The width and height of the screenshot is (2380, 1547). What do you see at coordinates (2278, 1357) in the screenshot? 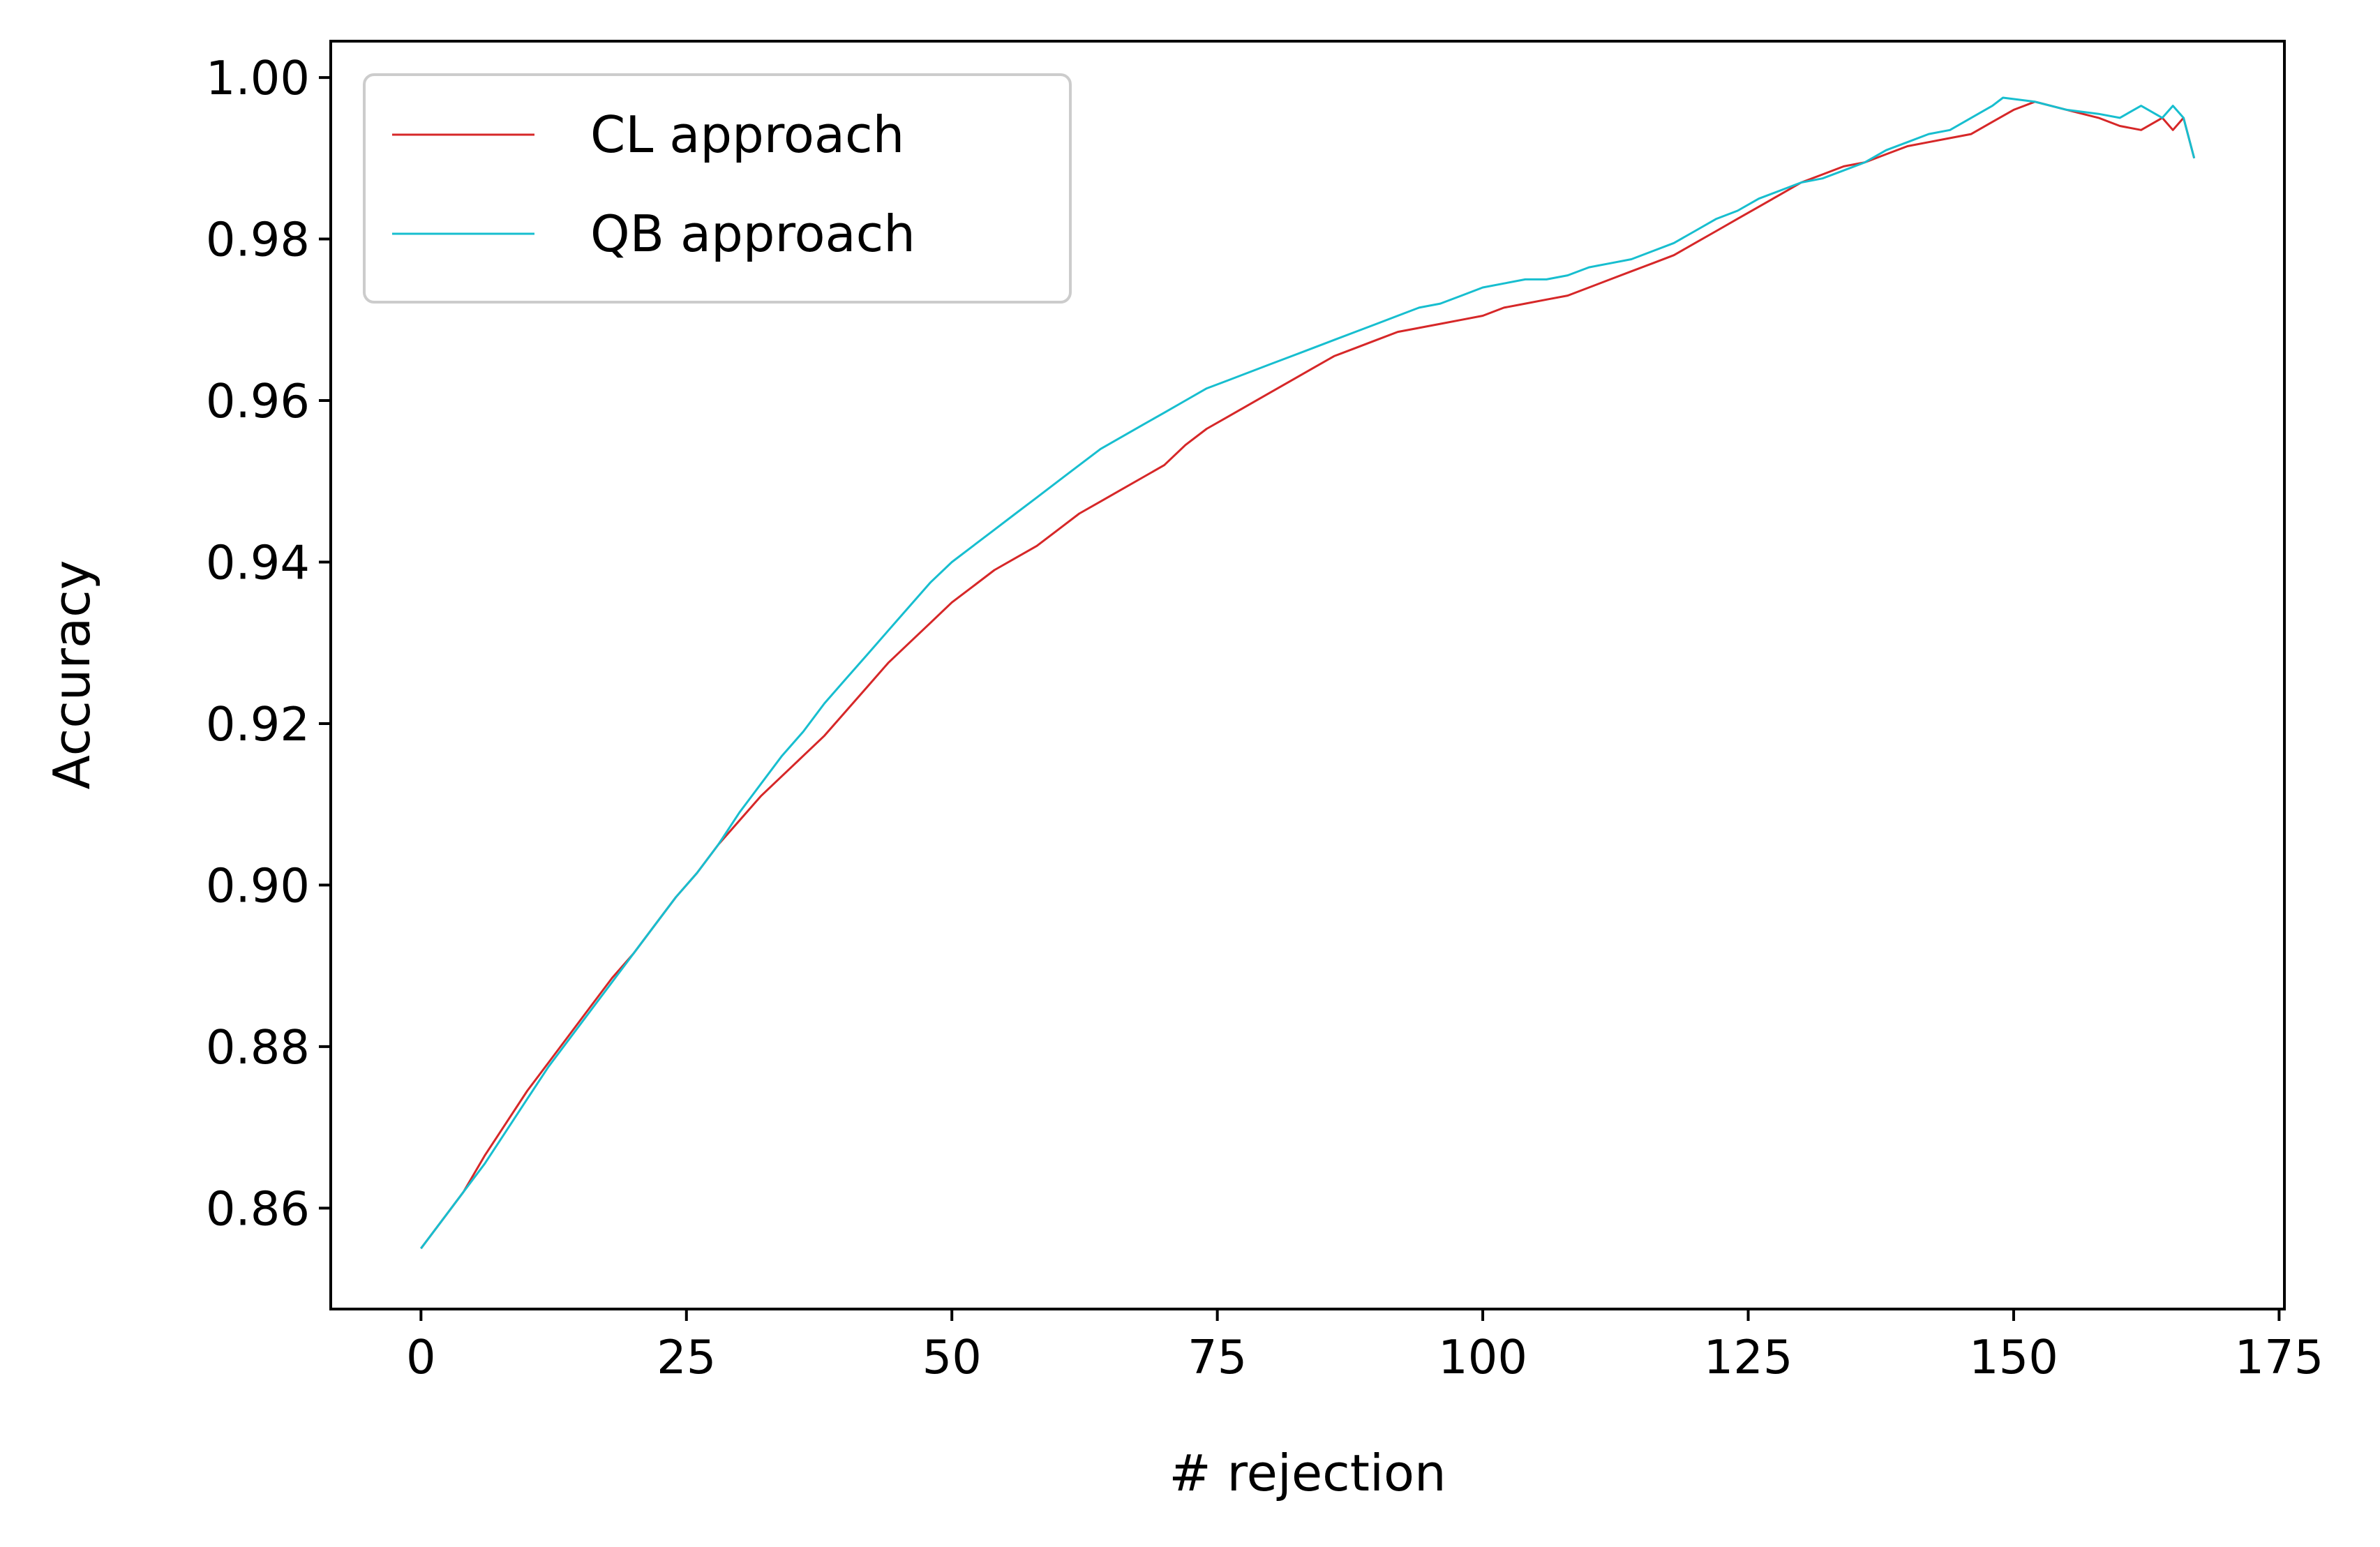
I see `x-tick-label: 175` at bounding box center [2278, 1357].